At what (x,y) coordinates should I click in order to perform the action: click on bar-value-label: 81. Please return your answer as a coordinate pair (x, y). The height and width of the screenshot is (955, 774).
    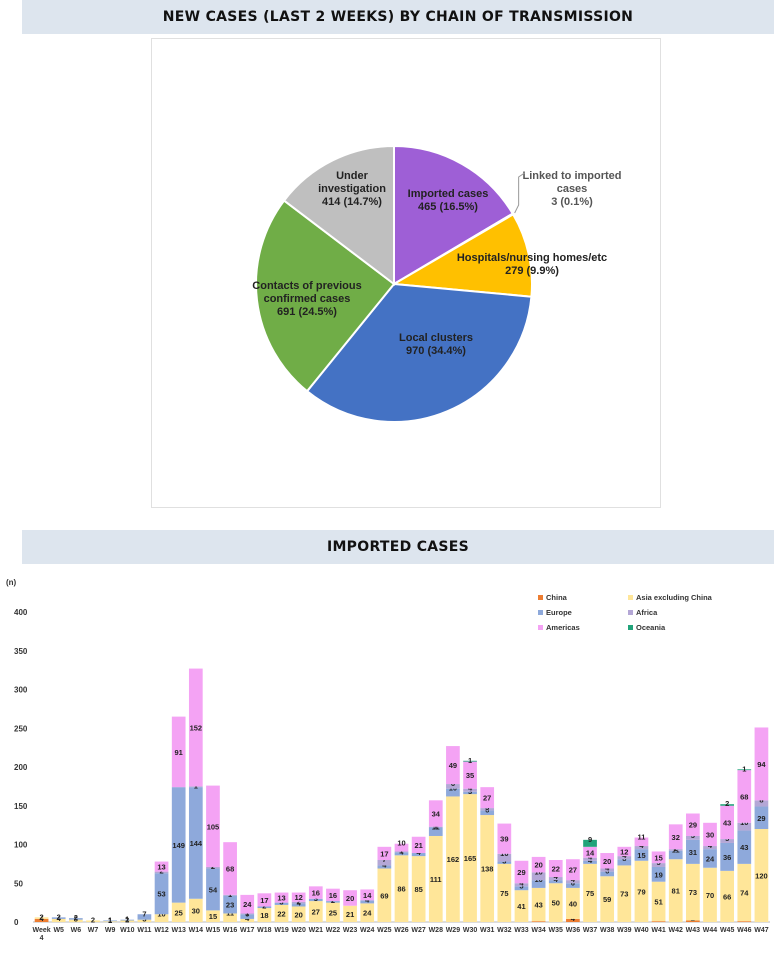
    Looking at the image, I should click on (676, 891).